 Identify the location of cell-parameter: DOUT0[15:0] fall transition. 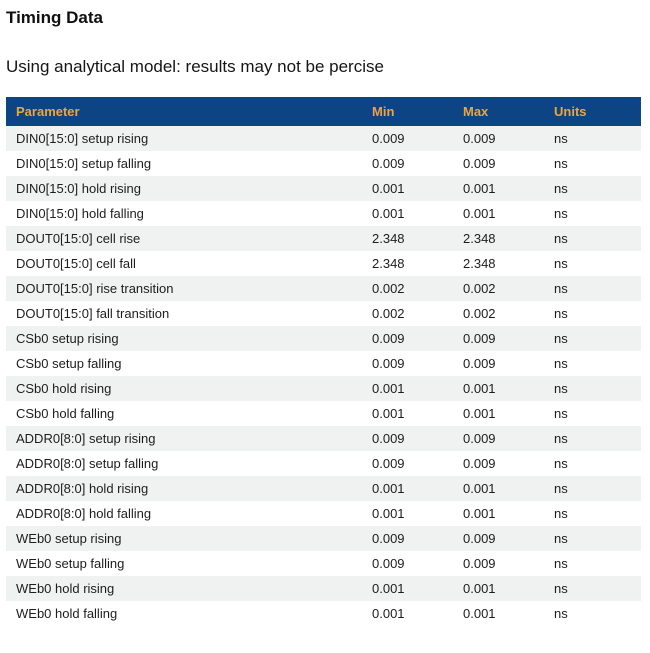
(93, 313).